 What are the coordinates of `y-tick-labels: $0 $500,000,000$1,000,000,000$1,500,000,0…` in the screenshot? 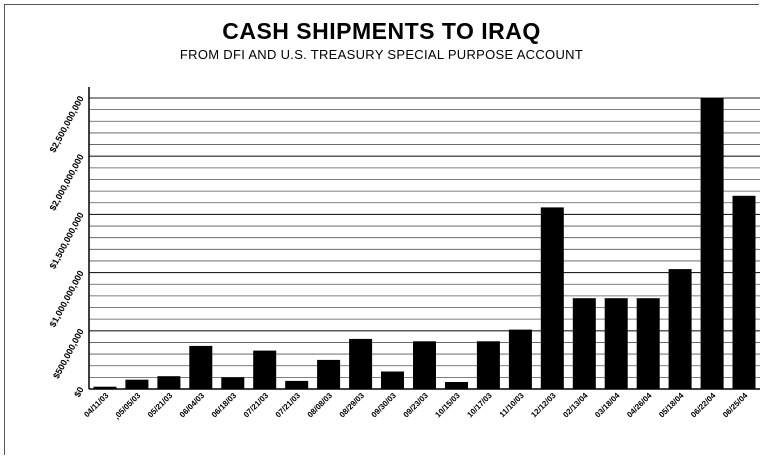 It's located at (67, 246).